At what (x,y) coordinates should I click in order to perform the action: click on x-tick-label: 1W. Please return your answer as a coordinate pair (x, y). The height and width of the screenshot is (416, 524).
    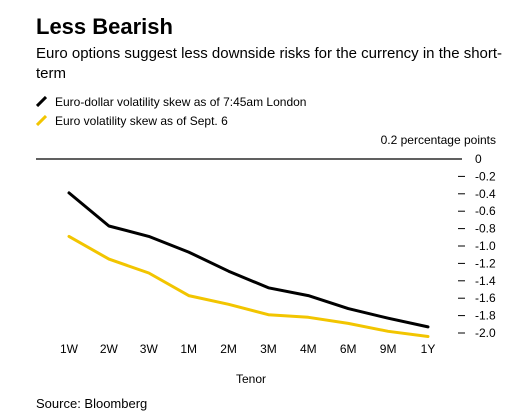
    Looking at the image, I should click on (69, 349).